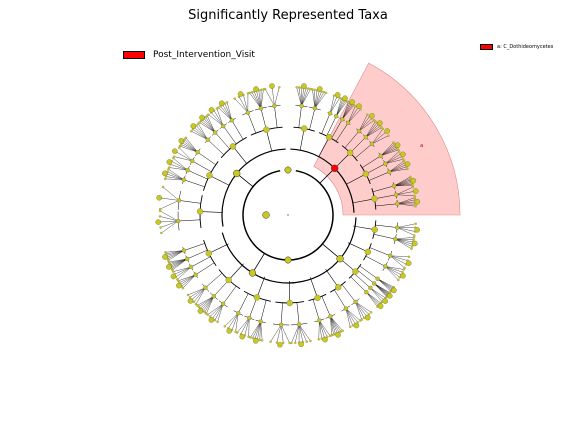 The image size is (576, 432). What do you see at coordinates (421, 146) in the screenshot?
I see `highlight-clade-letter: a` at bounding box center [421, 146].